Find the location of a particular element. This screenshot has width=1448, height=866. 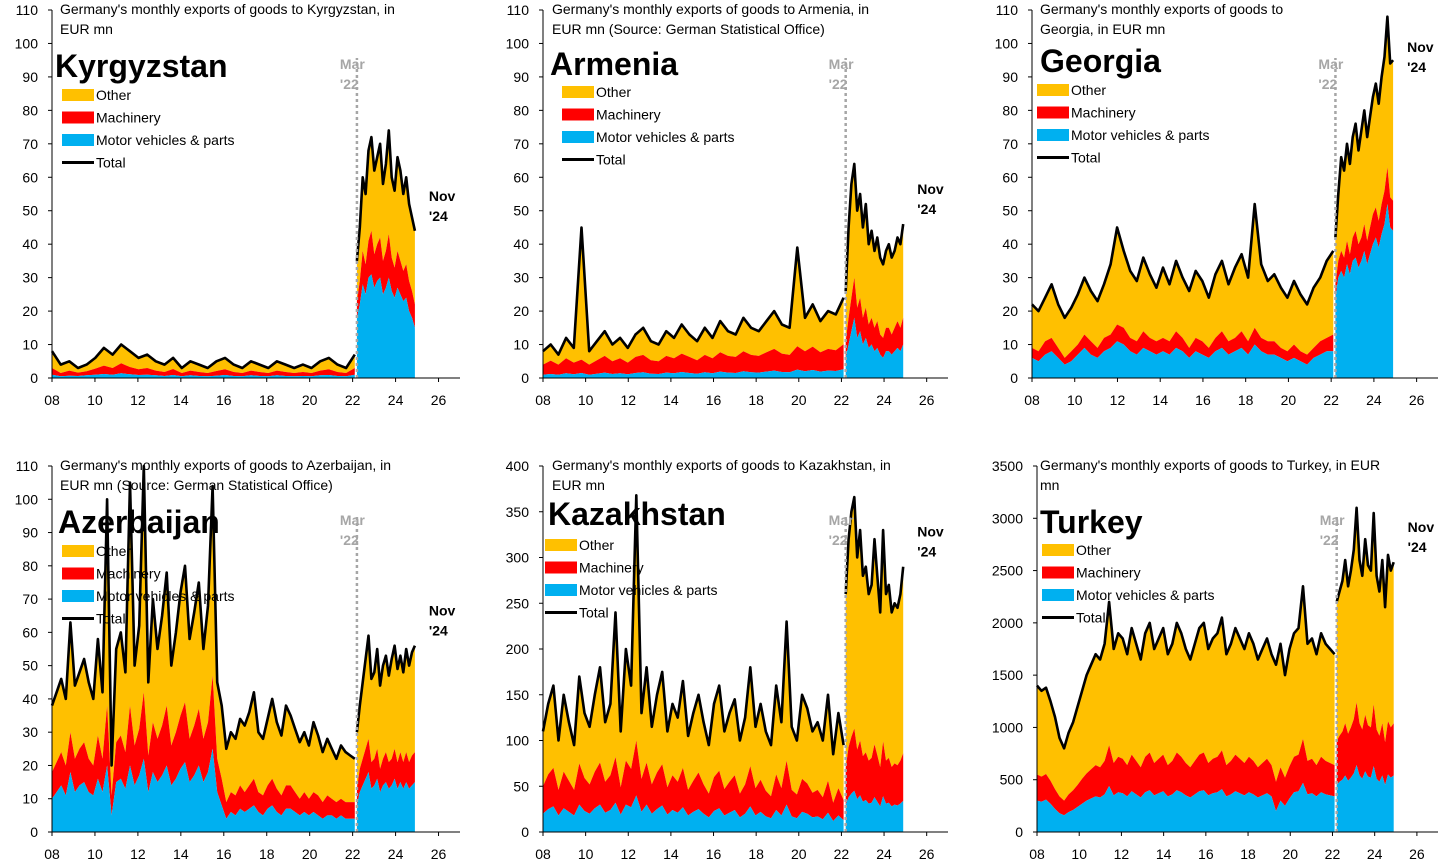

total-line-seg1 is located at coordinates (874, 227).